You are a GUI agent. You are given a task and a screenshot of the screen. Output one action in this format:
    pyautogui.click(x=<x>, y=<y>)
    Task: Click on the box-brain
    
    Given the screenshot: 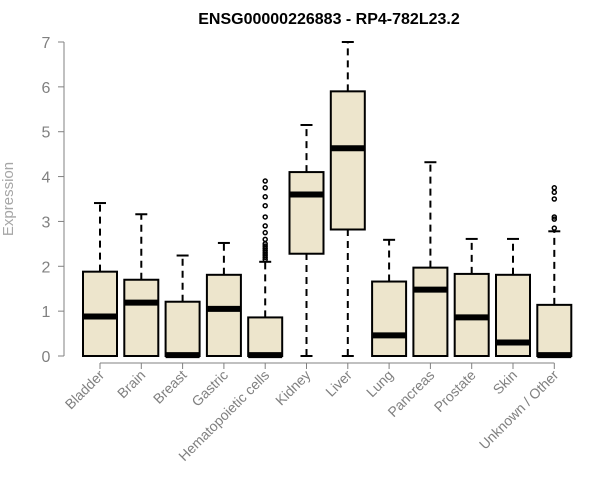 What is the action you would take?
    pyautogui.click(x=141, y=285)
    